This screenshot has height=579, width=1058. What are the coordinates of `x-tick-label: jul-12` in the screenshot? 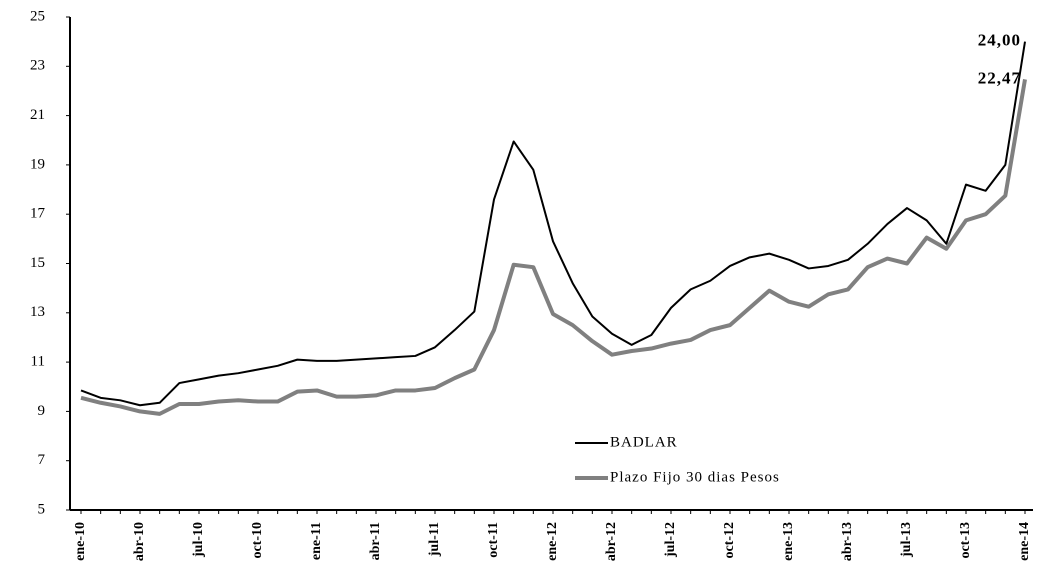 It's located at (670, 540).